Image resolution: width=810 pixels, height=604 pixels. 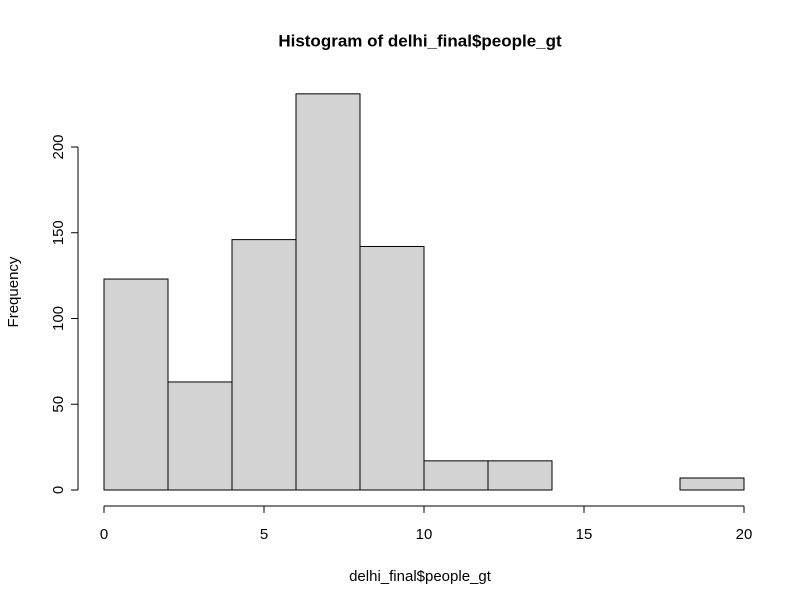 I want to click on y-axis-label: Frequency, so click(x=13, y=291).